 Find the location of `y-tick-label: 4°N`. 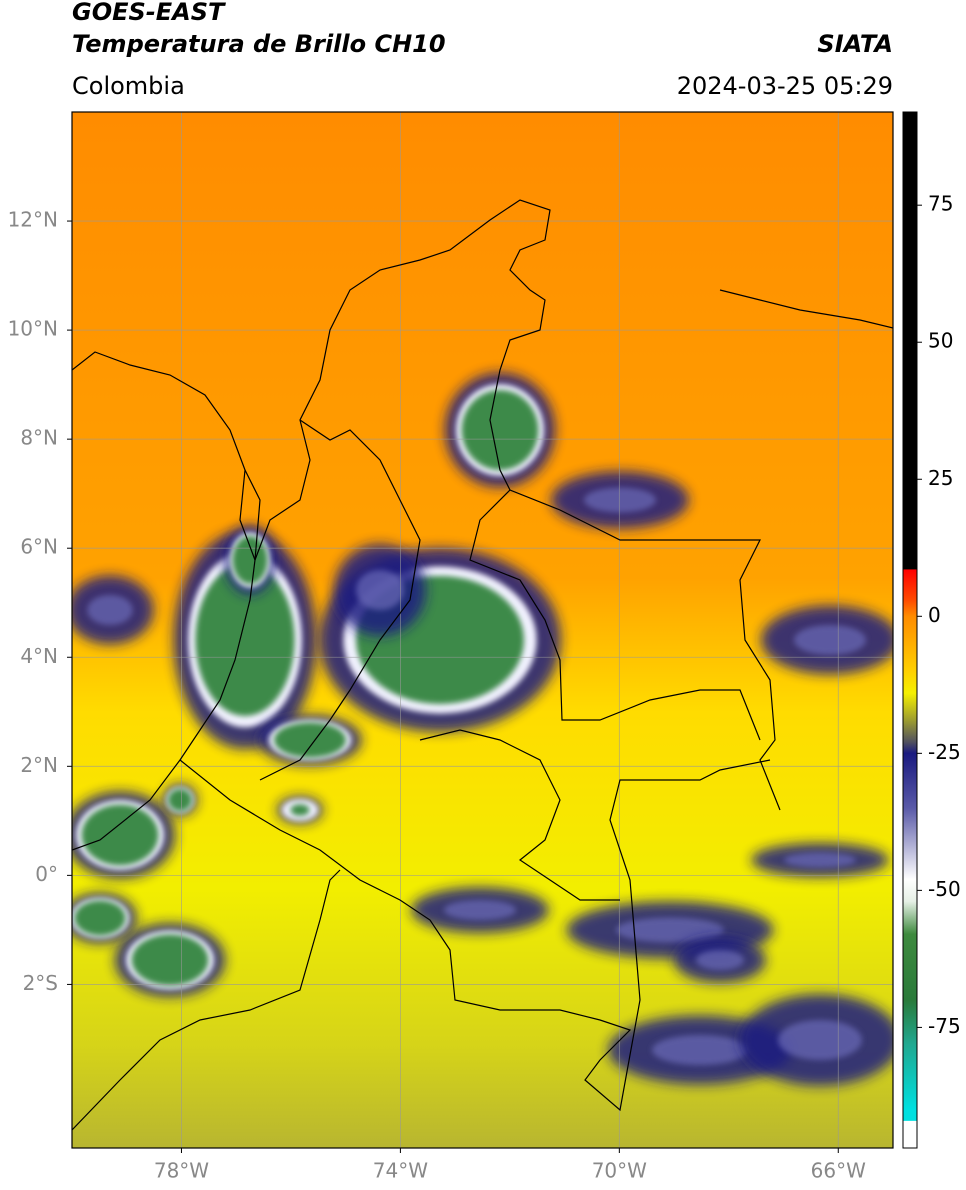

y-tick-label: 4°N is located at coordinates (39, 656).